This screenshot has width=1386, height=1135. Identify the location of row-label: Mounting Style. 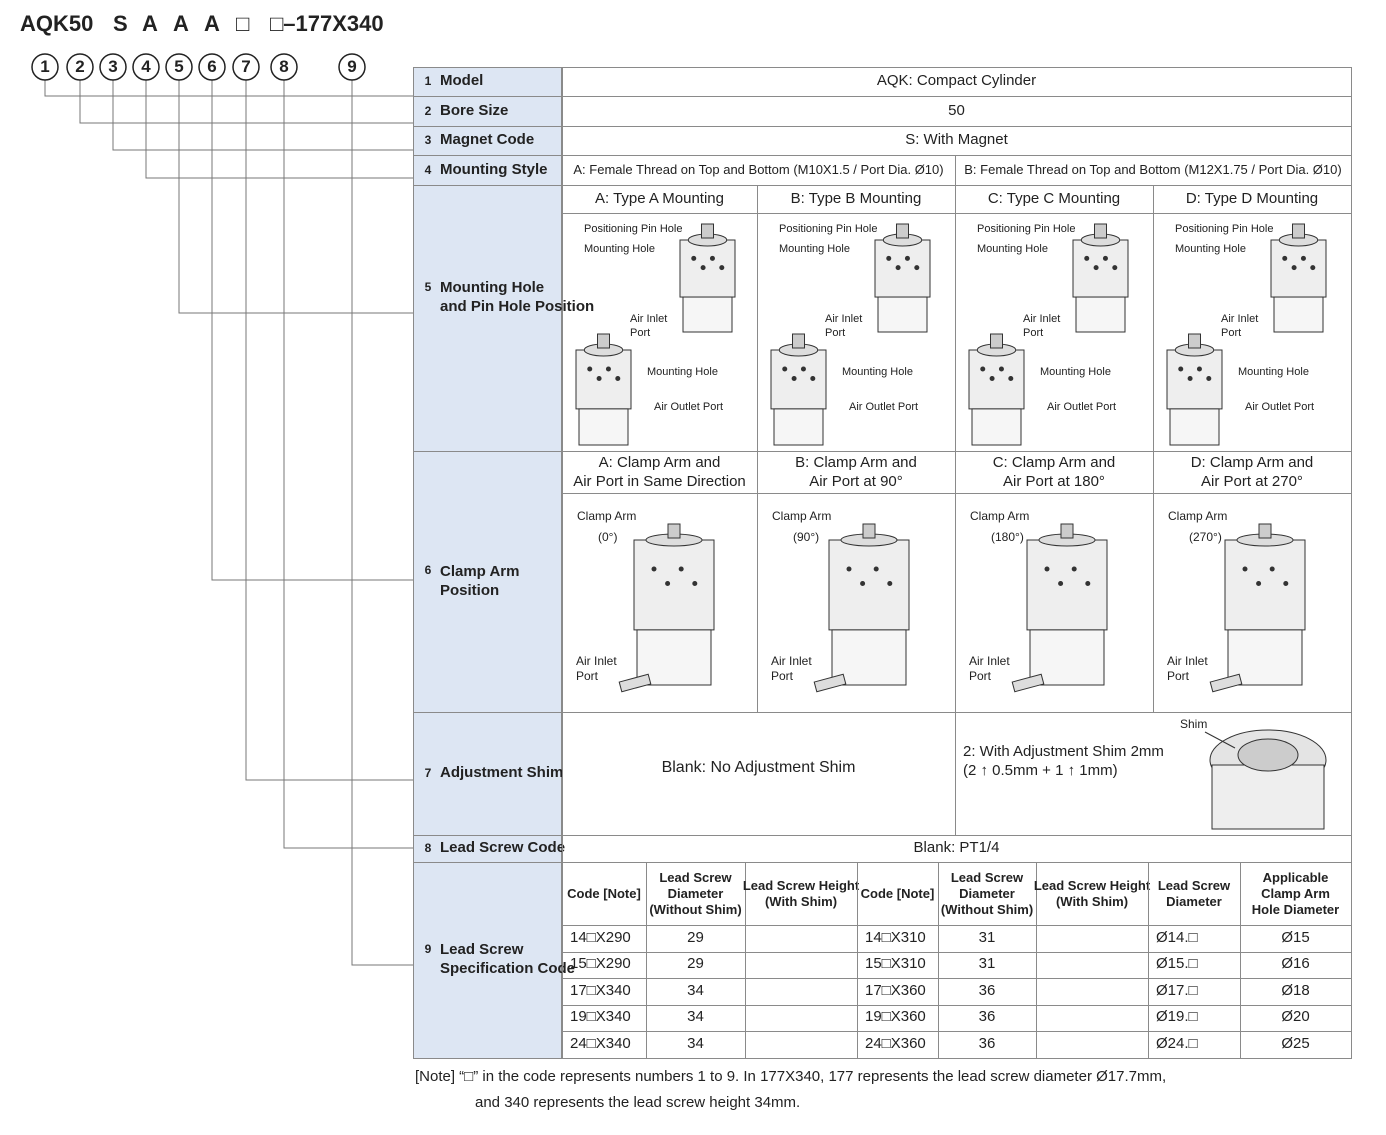
(494, 169).